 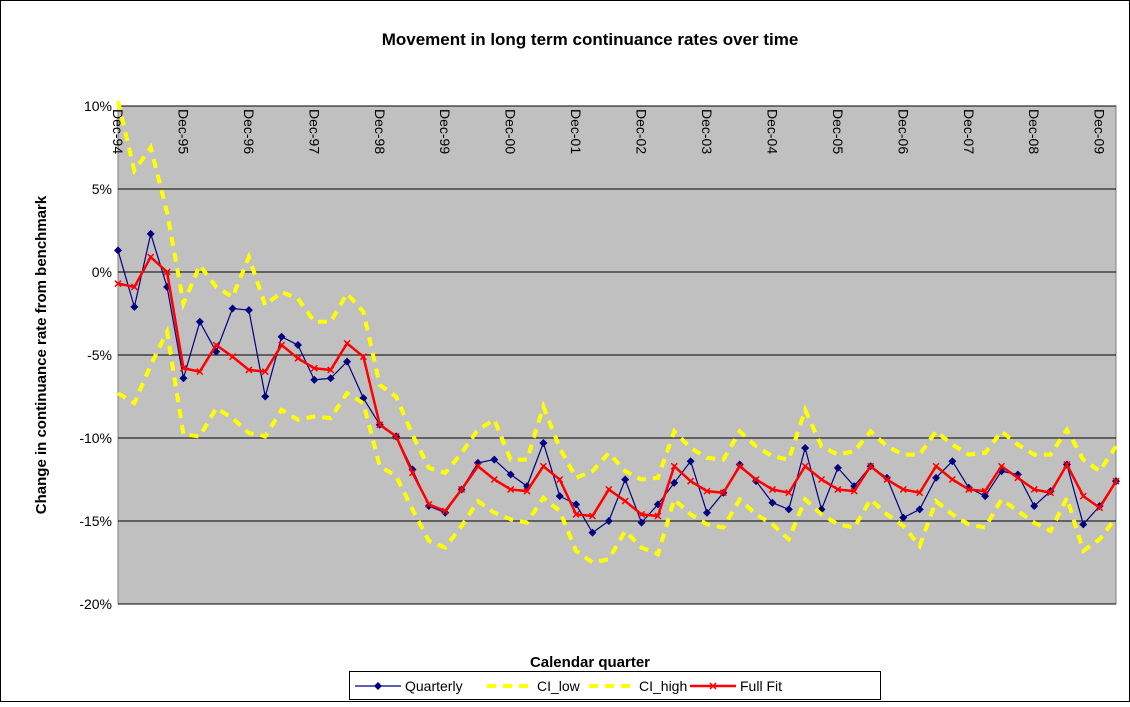 I want to click on legend-box, so click(x=615, y=685).